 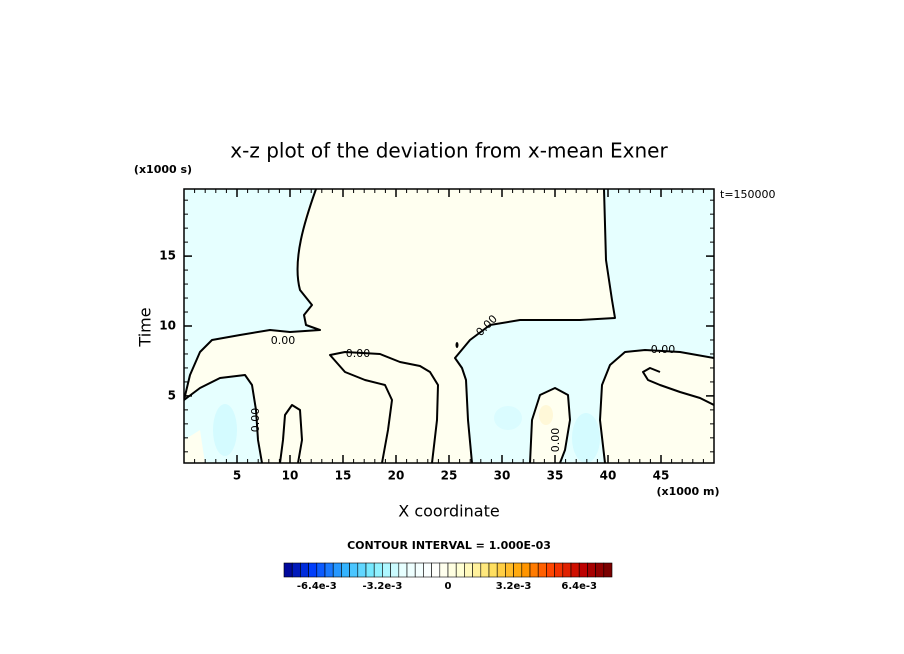 What do you see at coordinates (383, 586) in the screenshot?
I see `colorbar-tick-label: -3.2e-3` at bounding box center [383, 586].